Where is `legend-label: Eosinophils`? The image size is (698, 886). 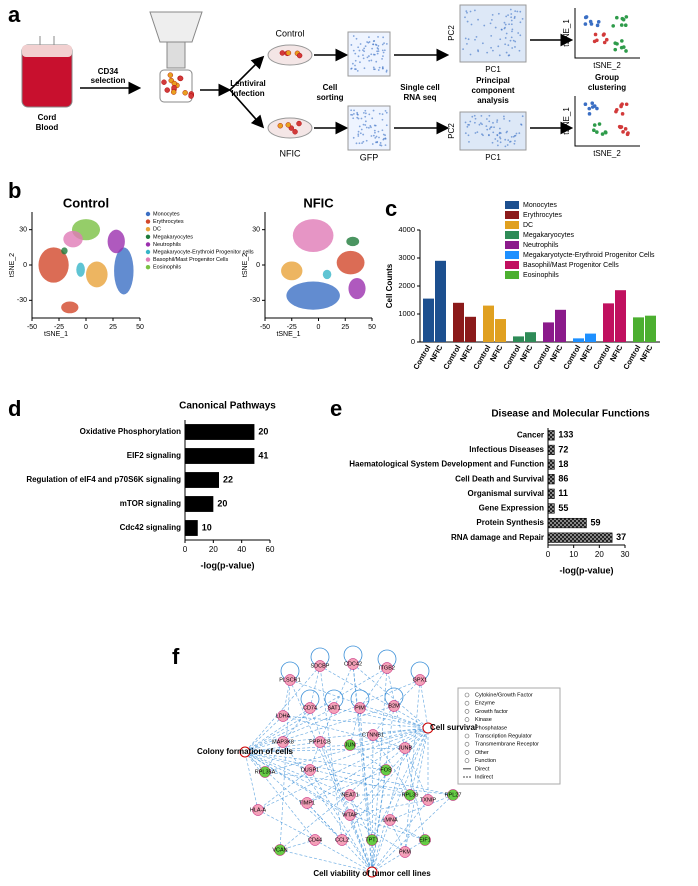 legend-label: Eosinophils is located at coordinates (167, 268).